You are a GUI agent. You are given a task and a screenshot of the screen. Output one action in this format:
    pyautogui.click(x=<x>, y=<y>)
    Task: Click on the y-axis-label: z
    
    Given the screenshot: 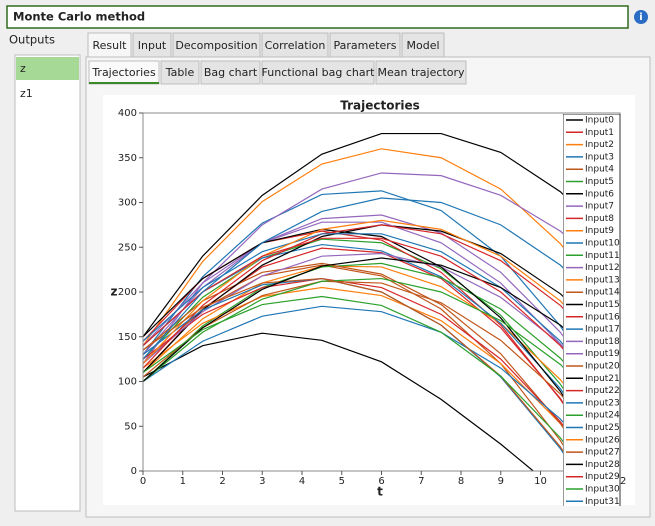 What is the action you would take?
    pyautogui.click(x=114, y=292)
    